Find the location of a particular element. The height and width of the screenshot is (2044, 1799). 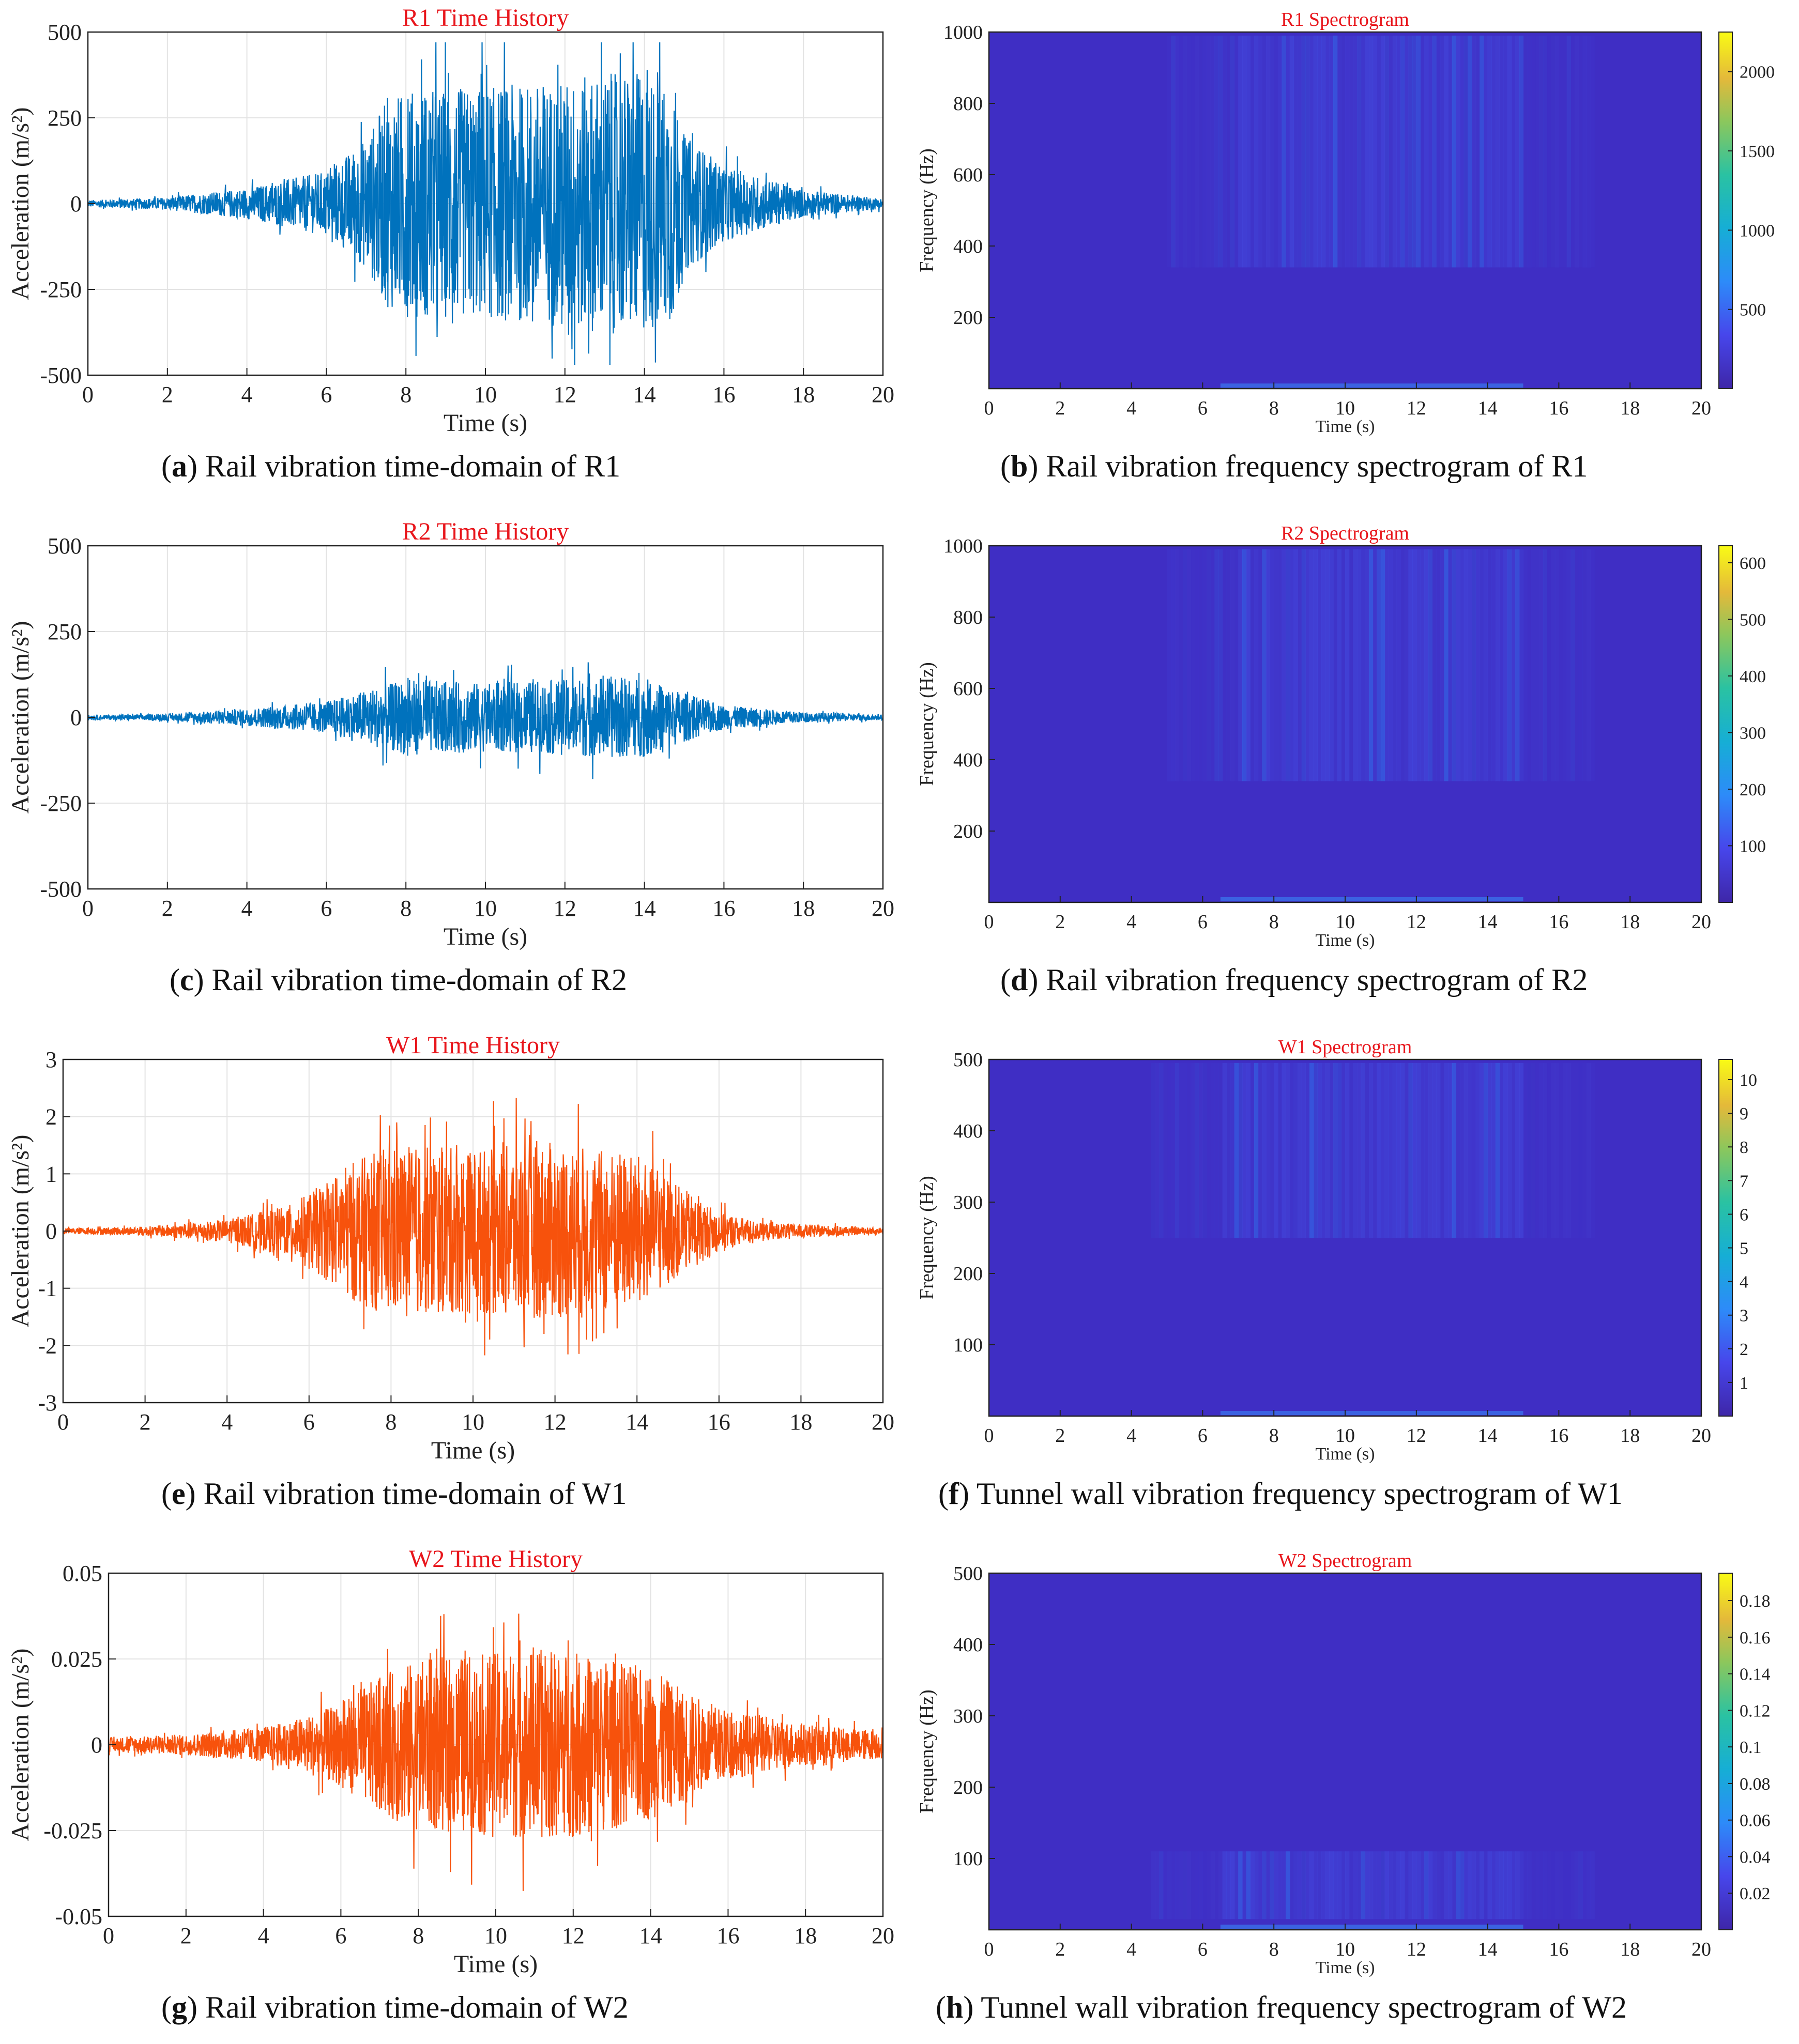

y-tick-label: 250 is located at coordinates (65, 631).